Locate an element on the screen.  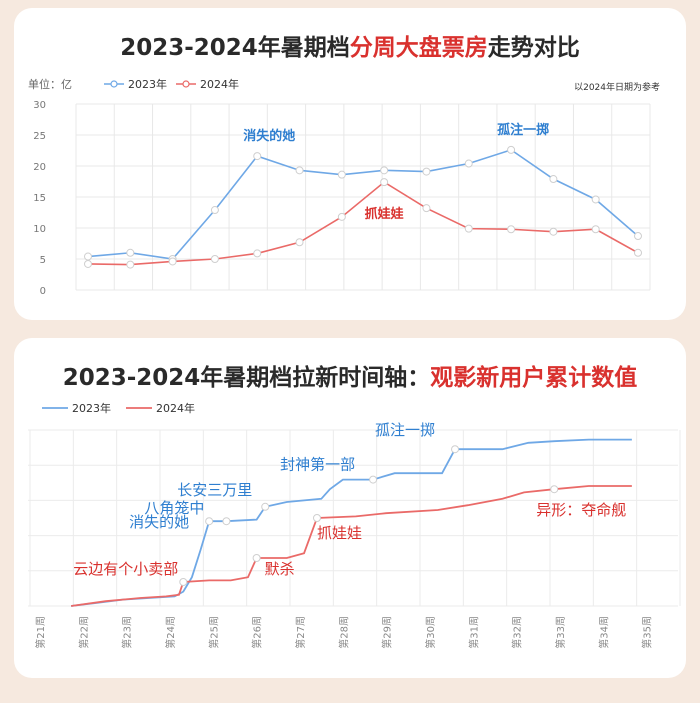
chart2-legend-label: 2024年 is located at coordinates (175, 408).